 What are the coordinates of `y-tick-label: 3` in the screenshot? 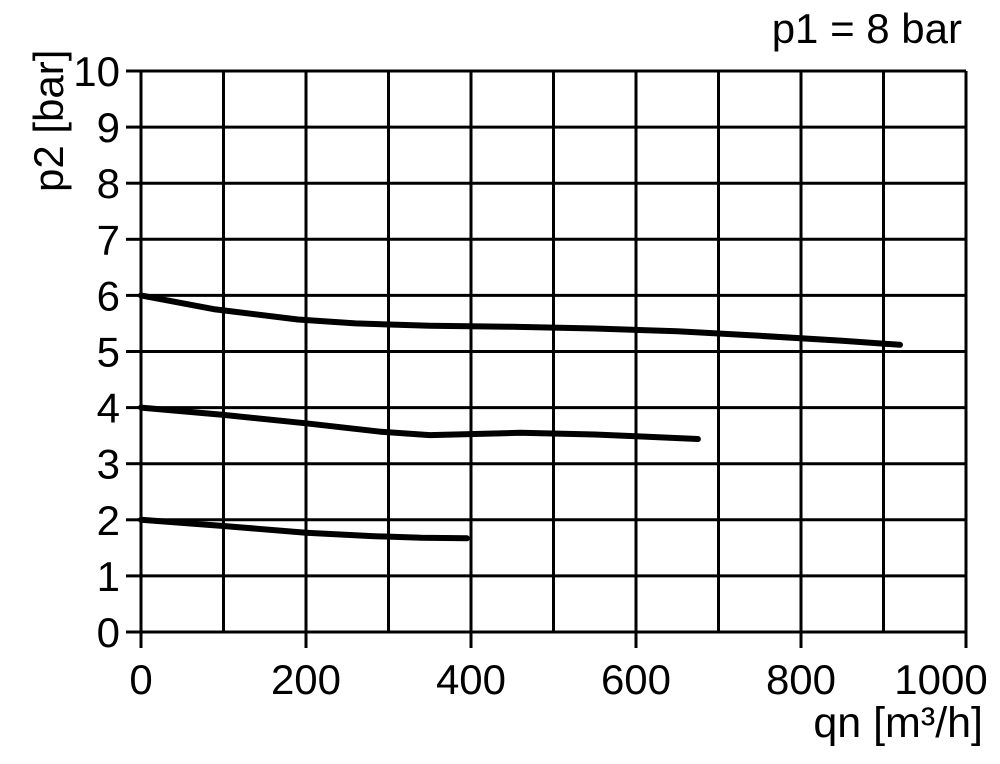 It's located at (108, 464).